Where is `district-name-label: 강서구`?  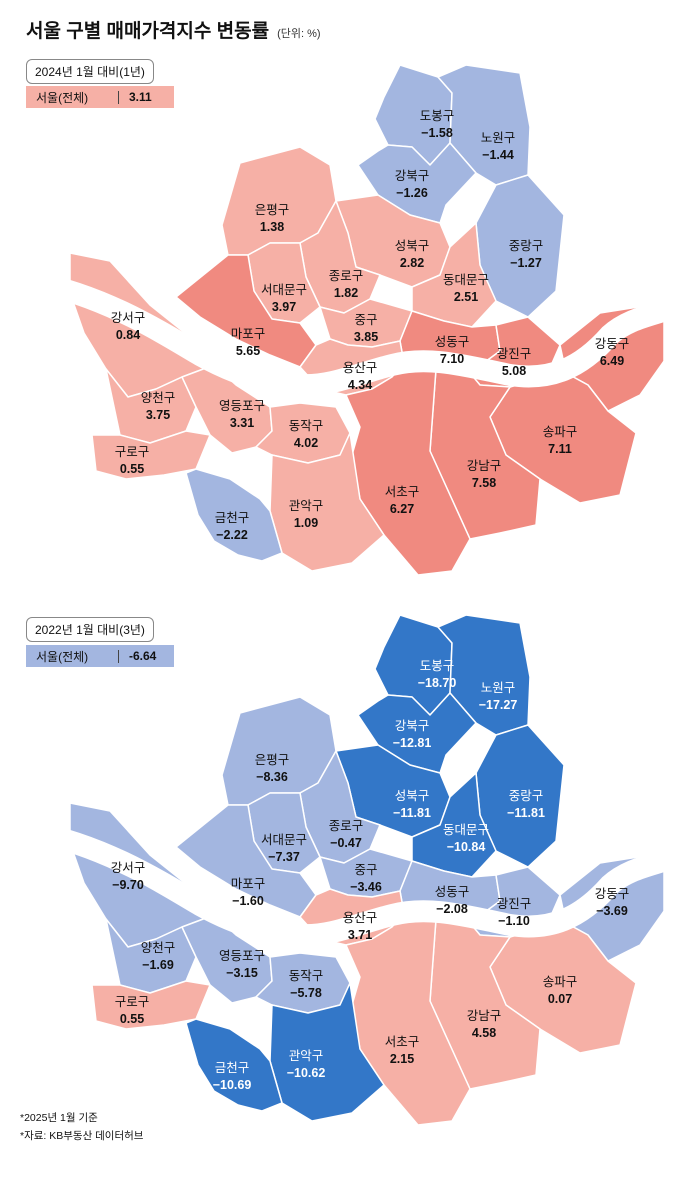
district-name-label: 강서구 is located at coordinates (128, 868).